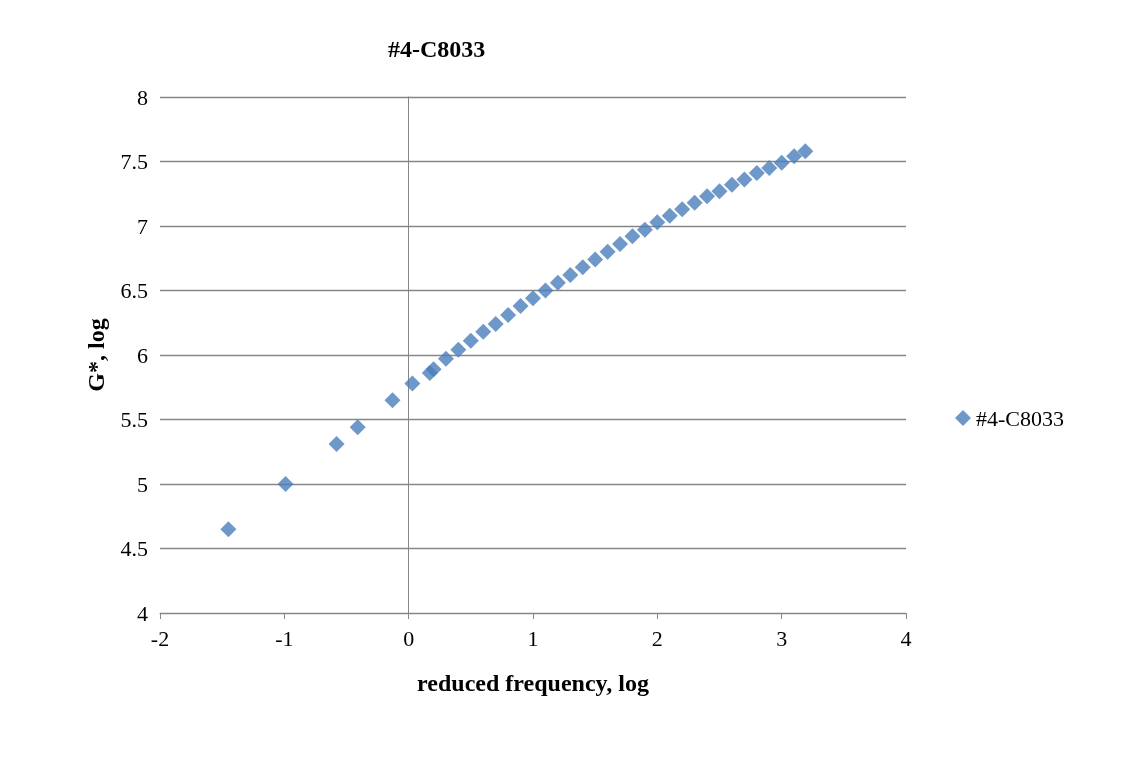 The width and height of the screenshot is (1121, 760). Describe the element at coordinates (134, 161) in the screenshot. I see `y-tick-label: 7.5` at that location.